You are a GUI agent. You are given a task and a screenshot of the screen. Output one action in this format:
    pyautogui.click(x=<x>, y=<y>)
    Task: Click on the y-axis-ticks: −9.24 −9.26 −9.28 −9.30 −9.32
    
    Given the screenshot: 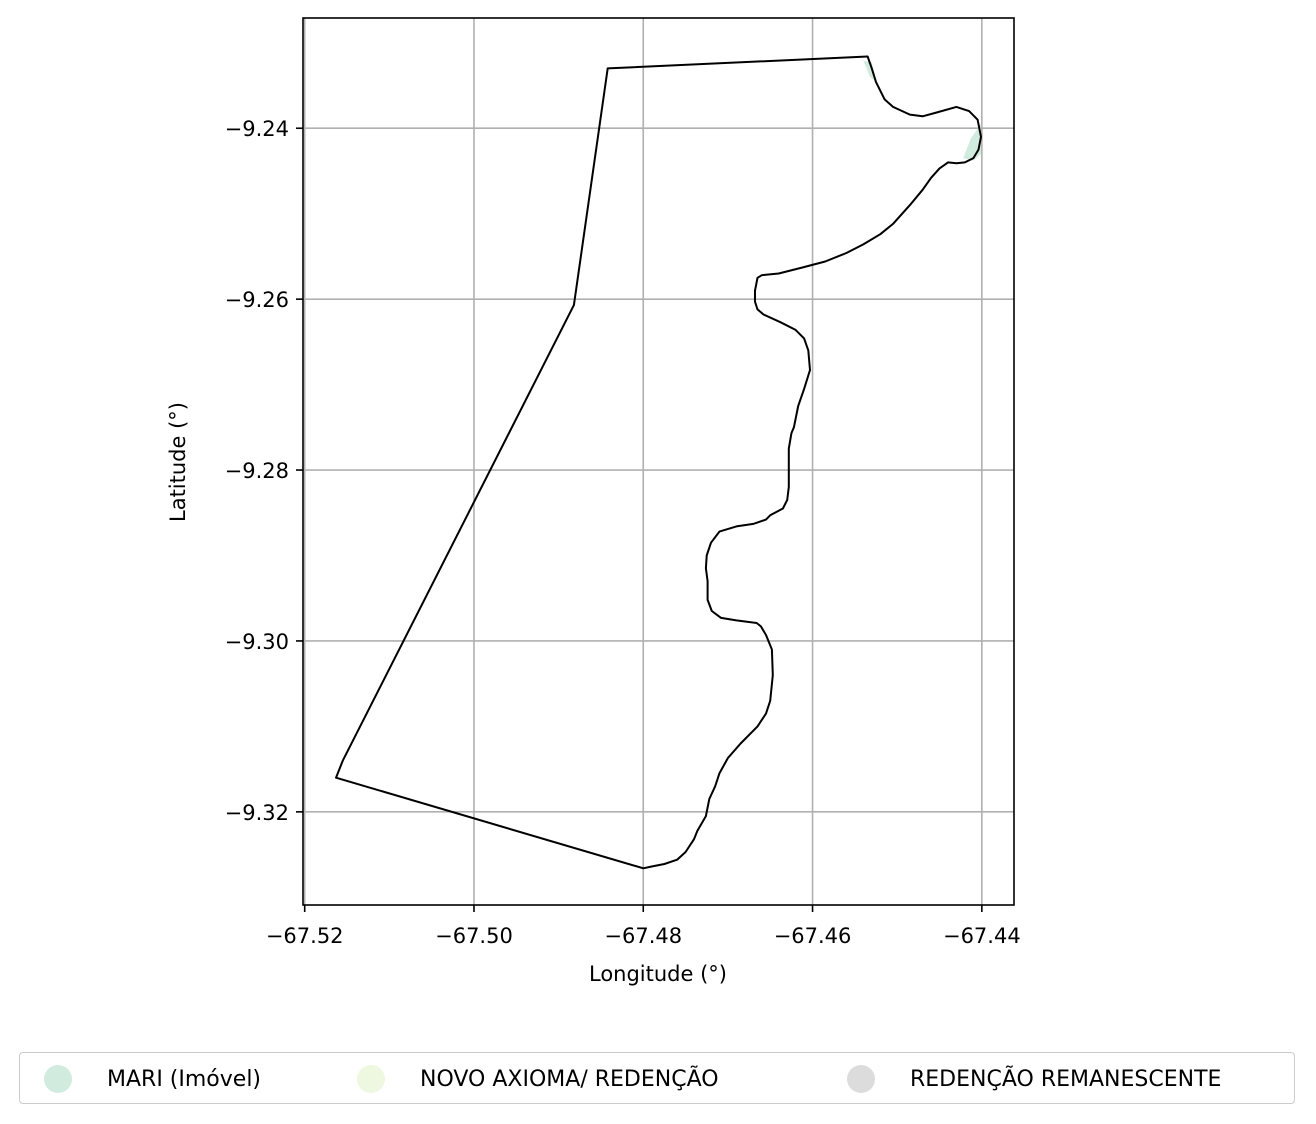 What is the action you would take?
    pyautogui.click(x=264, y=471)
    